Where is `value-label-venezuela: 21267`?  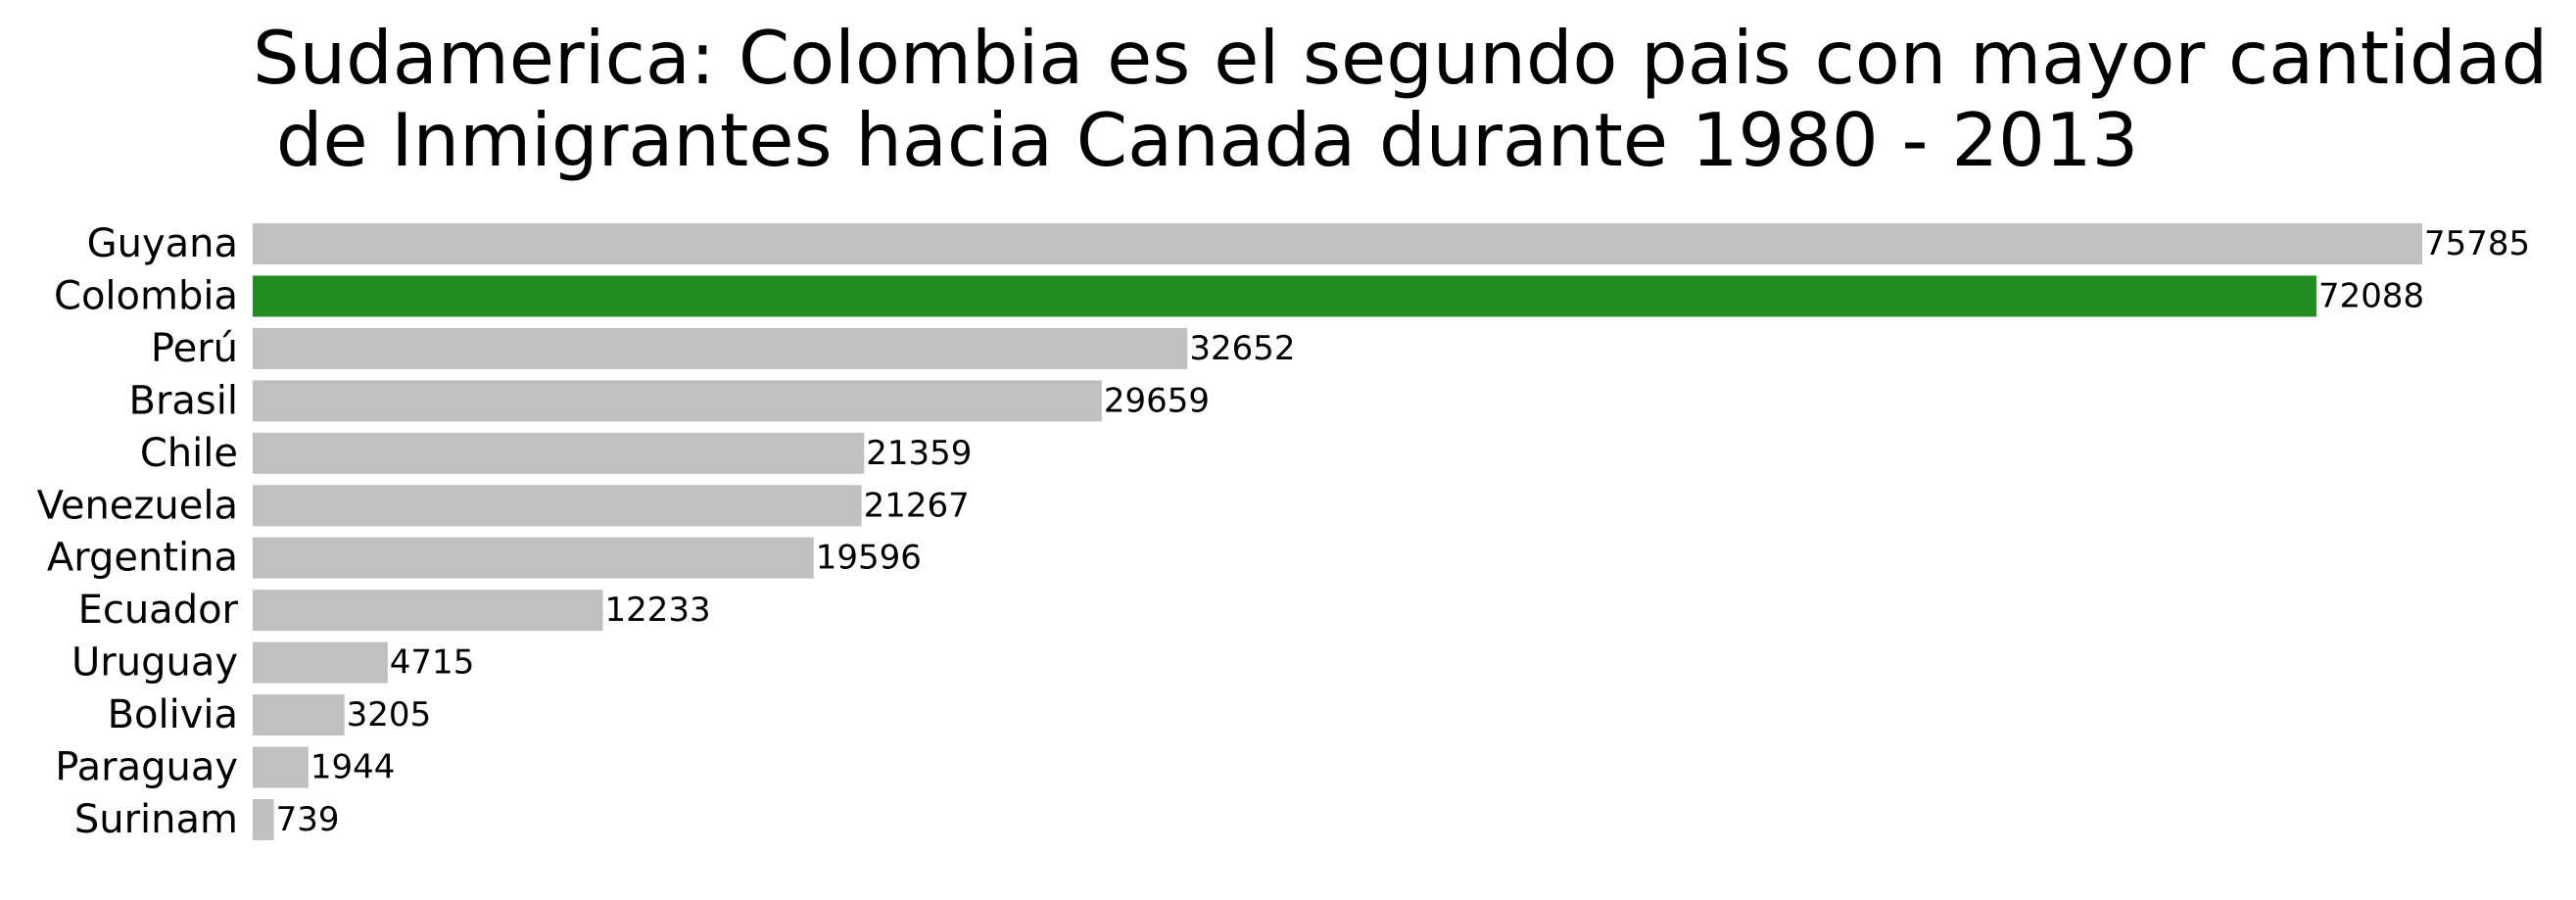 value-label-venezuela: 21267 is located at coordinates (917, 505).